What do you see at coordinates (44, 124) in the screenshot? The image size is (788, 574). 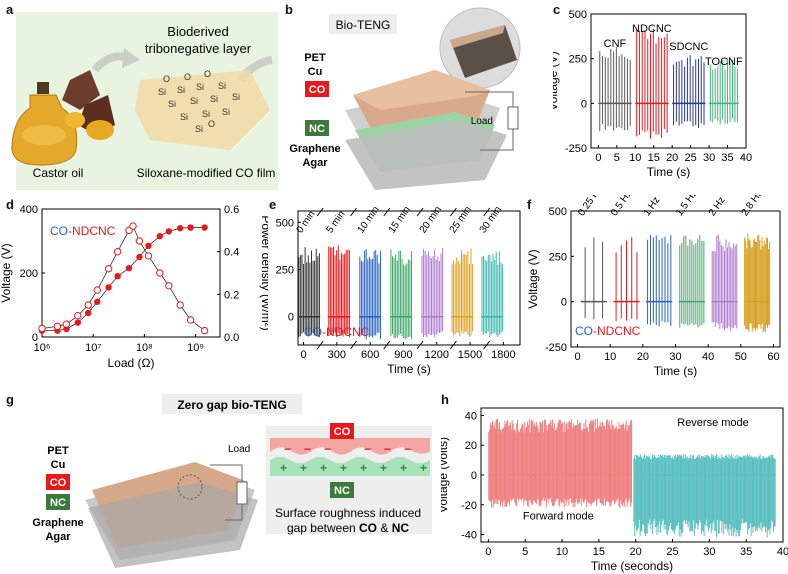 I see `castor-oil-bottle` at bounding box center [44, 124].